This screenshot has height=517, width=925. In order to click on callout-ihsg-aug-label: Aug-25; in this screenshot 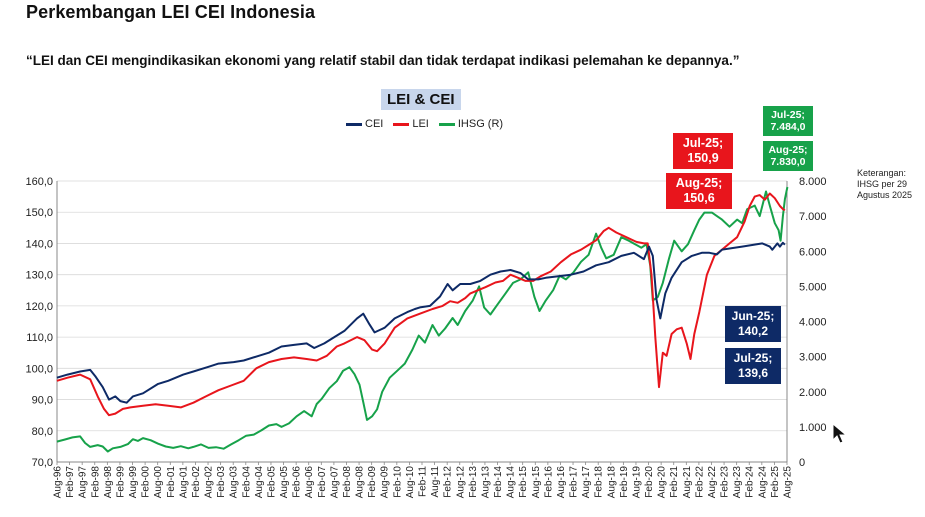, I will do `click(788, 150)`.